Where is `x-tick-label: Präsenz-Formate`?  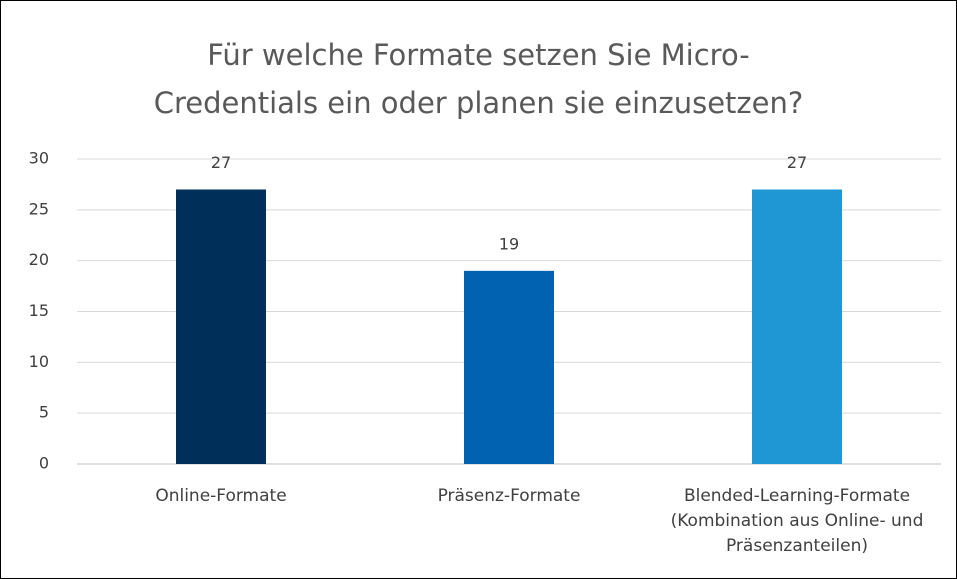 x-tick-label: Präsenz-Formate is located at coordinates (509, 496).